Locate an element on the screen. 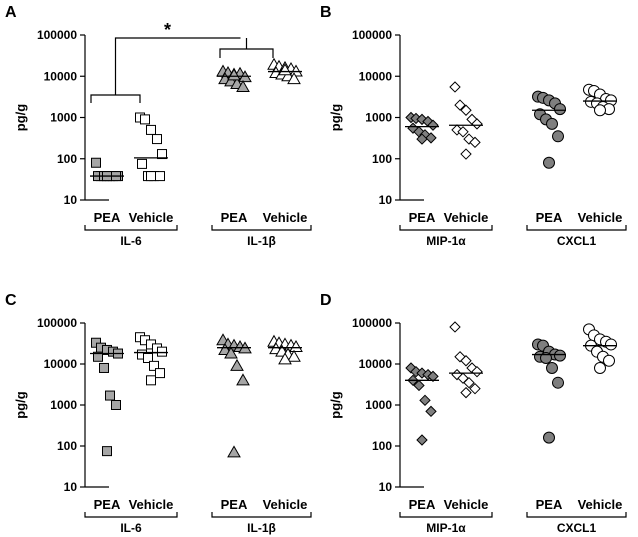 This screenshot has height=537, width=638. panel-letter: A is located at coordinates (11, 12).